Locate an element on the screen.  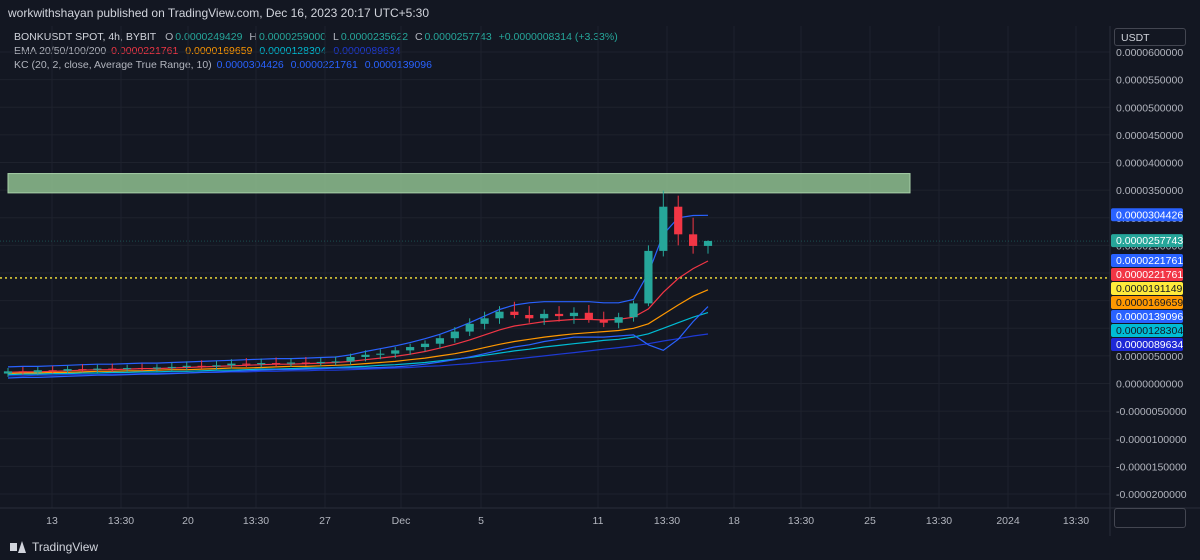
price-tick-label: 0.0000500000 is located at coordinates (1149, 108).